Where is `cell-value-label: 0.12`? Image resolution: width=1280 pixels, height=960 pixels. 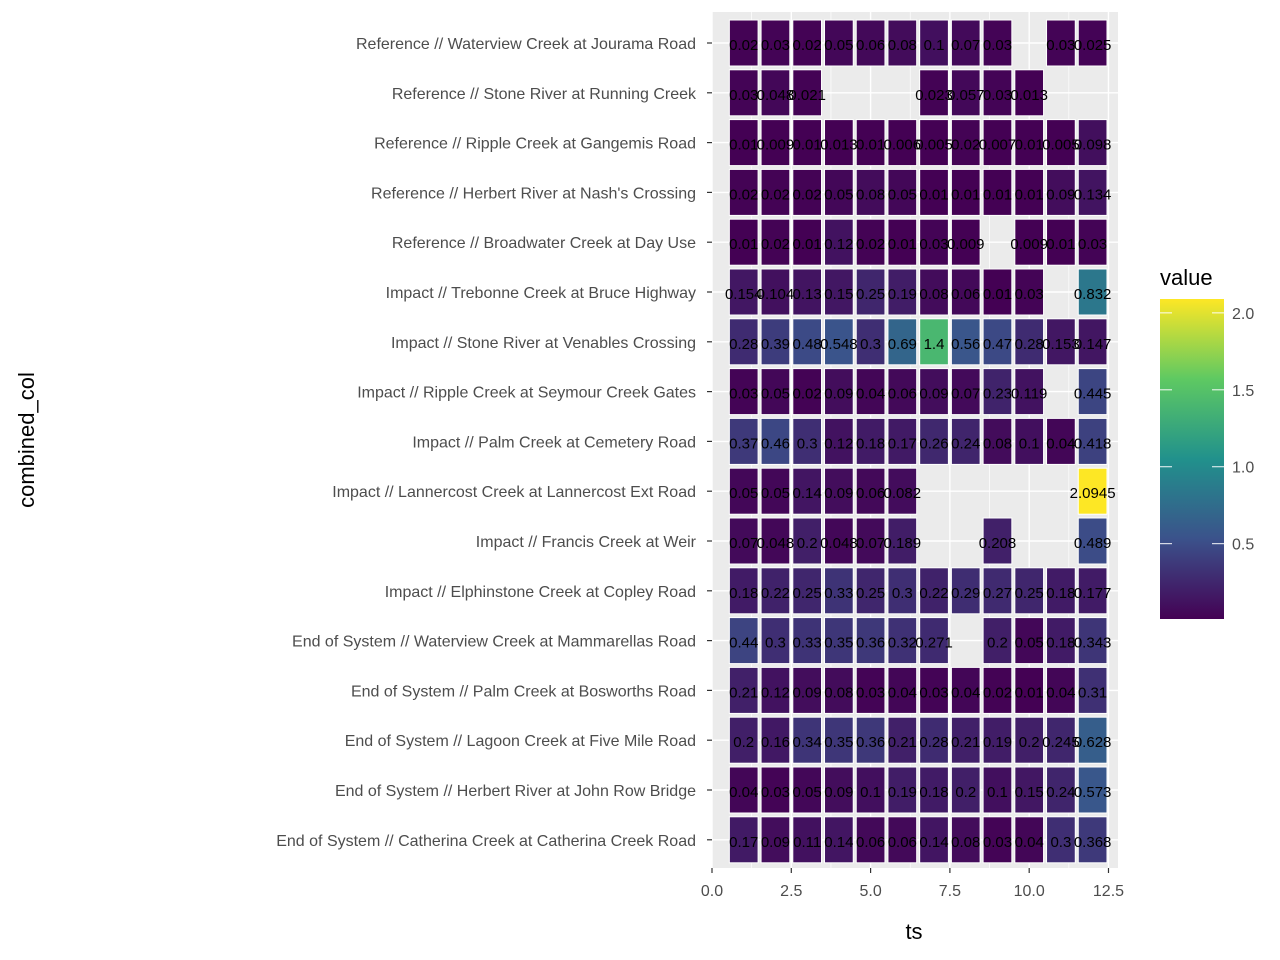 cell-value-label: 0.12 is located at coordinates (775, 692).